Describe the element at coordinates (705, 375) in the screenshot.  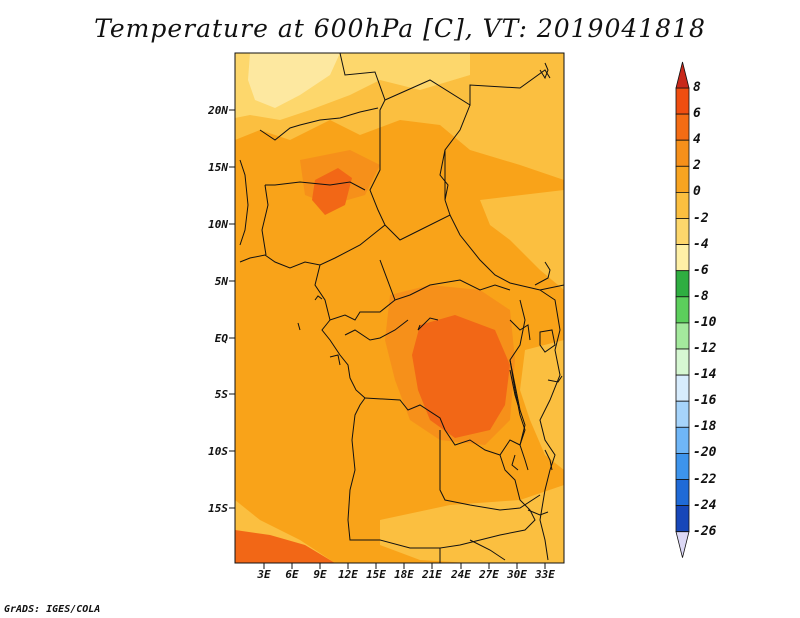
I see `colorbar-label: -14` at that location.